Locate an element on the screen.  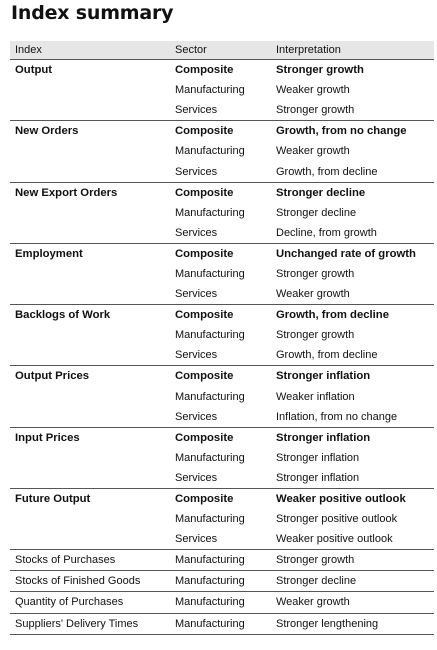
interpretation-cell: Growth, from no change is located at coordinates (341, 131).